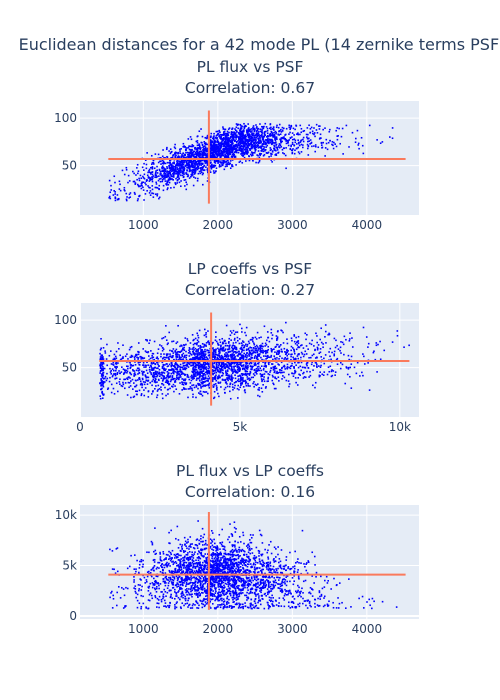  What do you see at coordinates (218, 225) in the screenshot?
I see `x-tick-label: 2000` at bounding box center [218, 225].